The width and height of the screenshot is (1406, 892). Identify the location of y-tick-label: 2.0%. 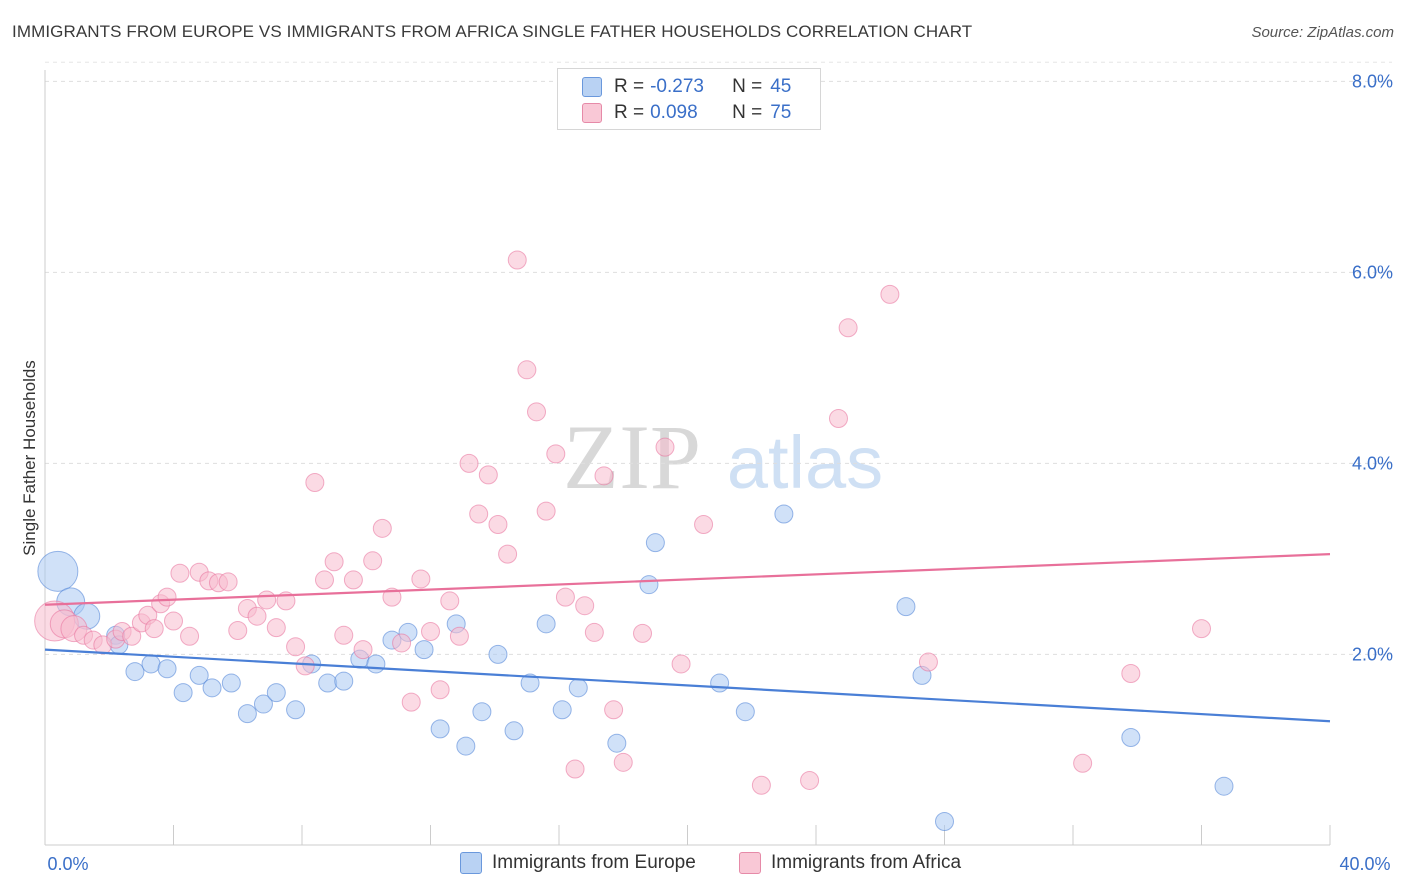
(1372, 654).